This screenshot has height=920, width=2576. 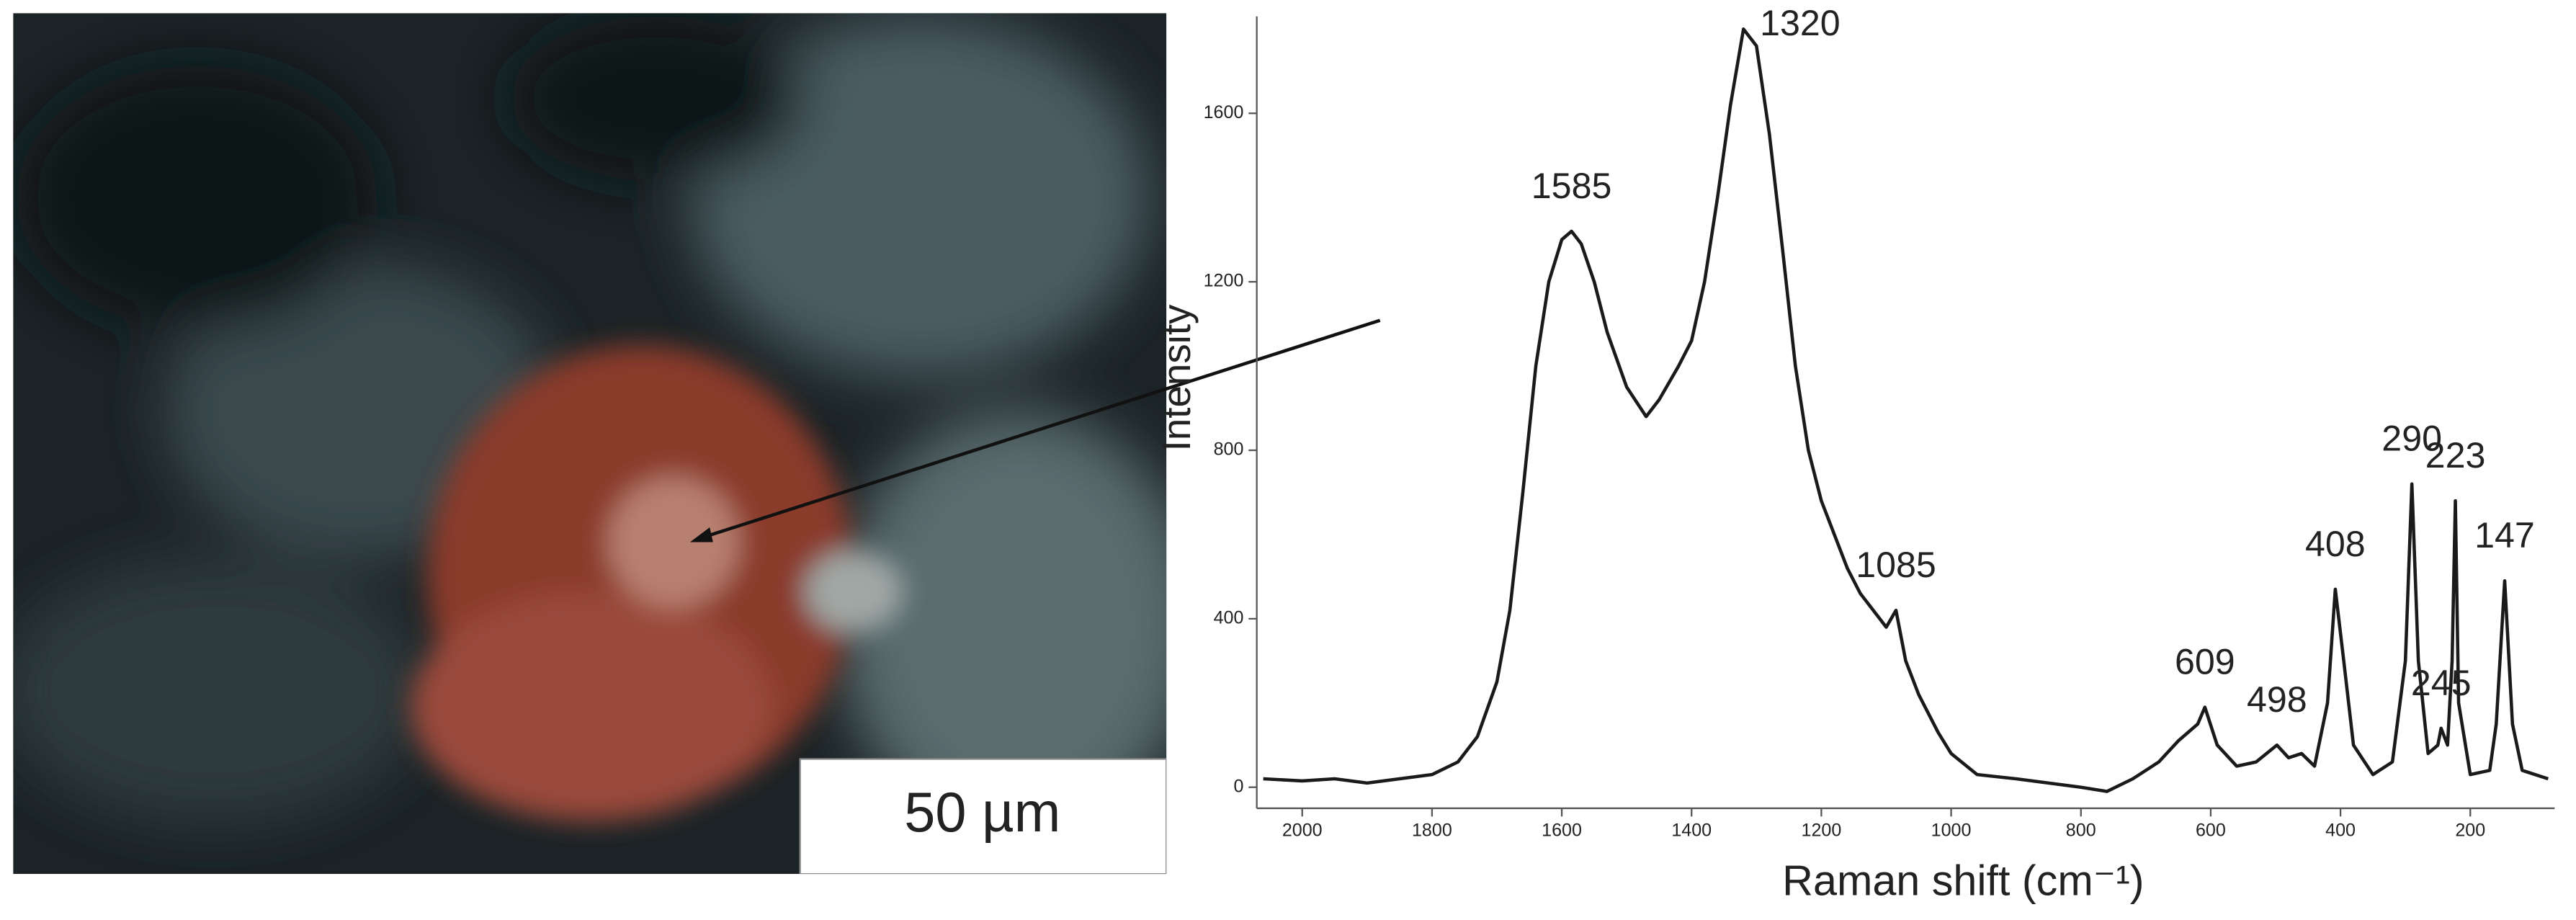 I want to click on peak-label: 147, so click(x=2504, y=535).